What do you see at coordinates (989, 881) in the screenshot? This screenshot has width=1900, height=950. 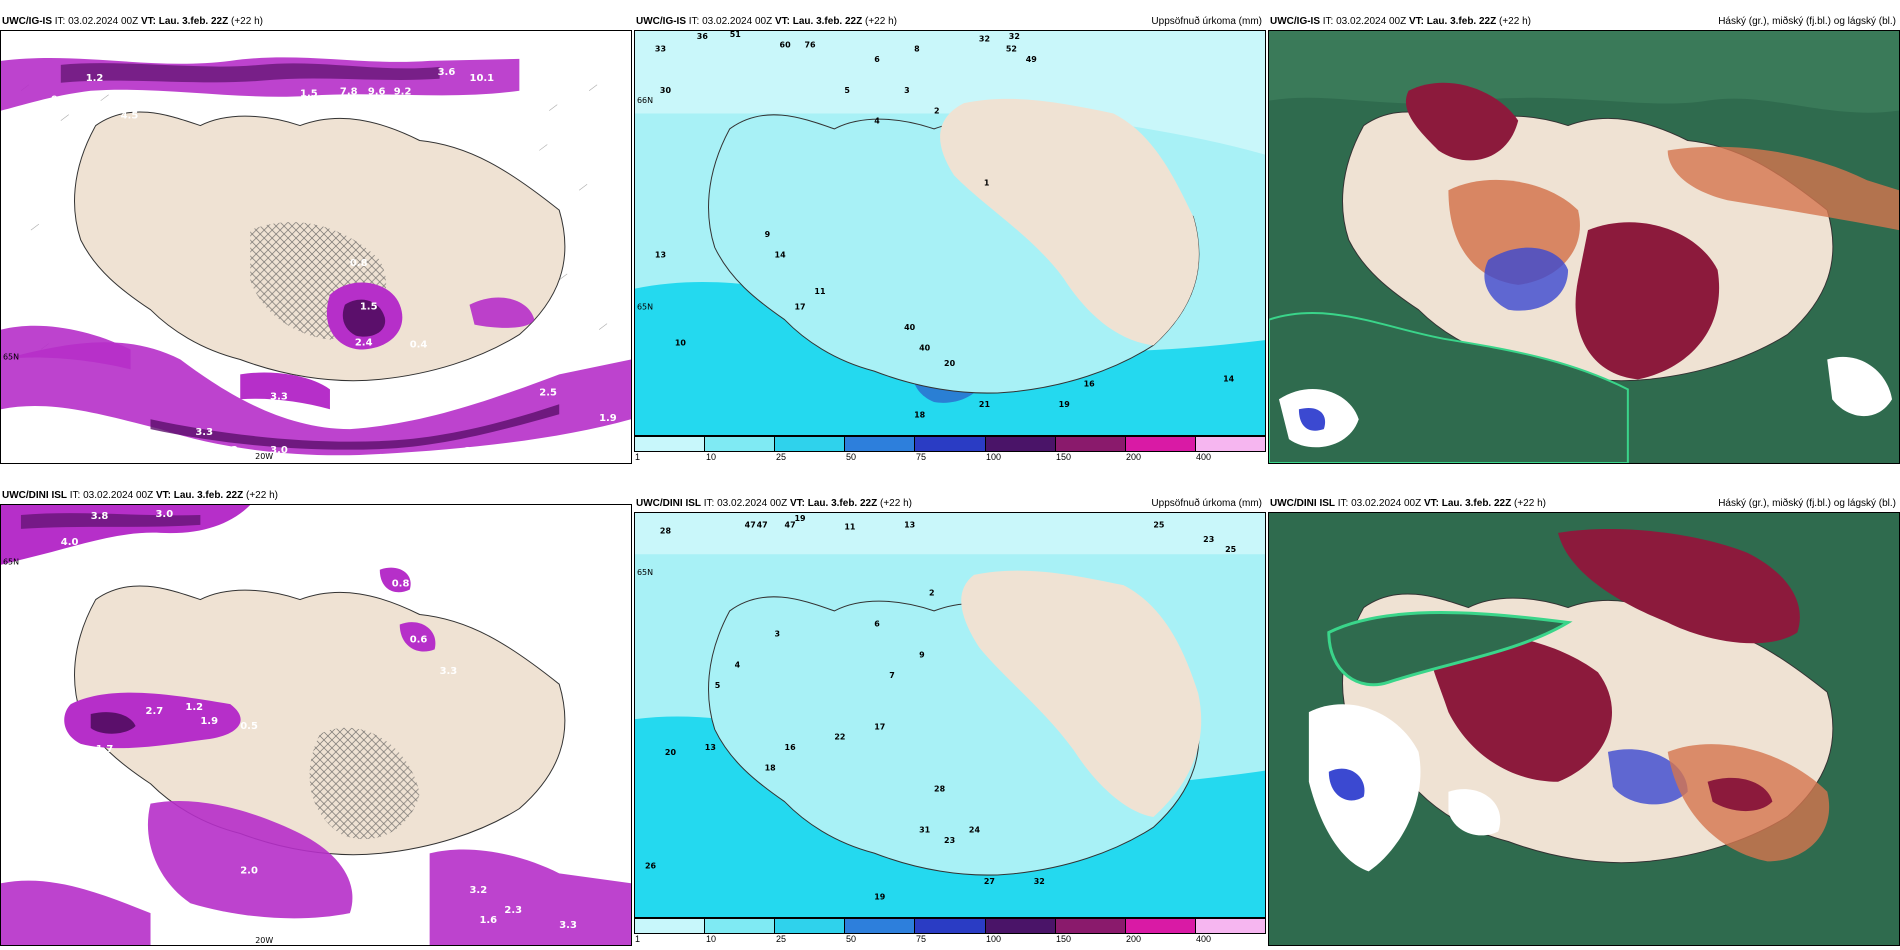 I see `svg-text: 27` at bounding box center [989, 881].